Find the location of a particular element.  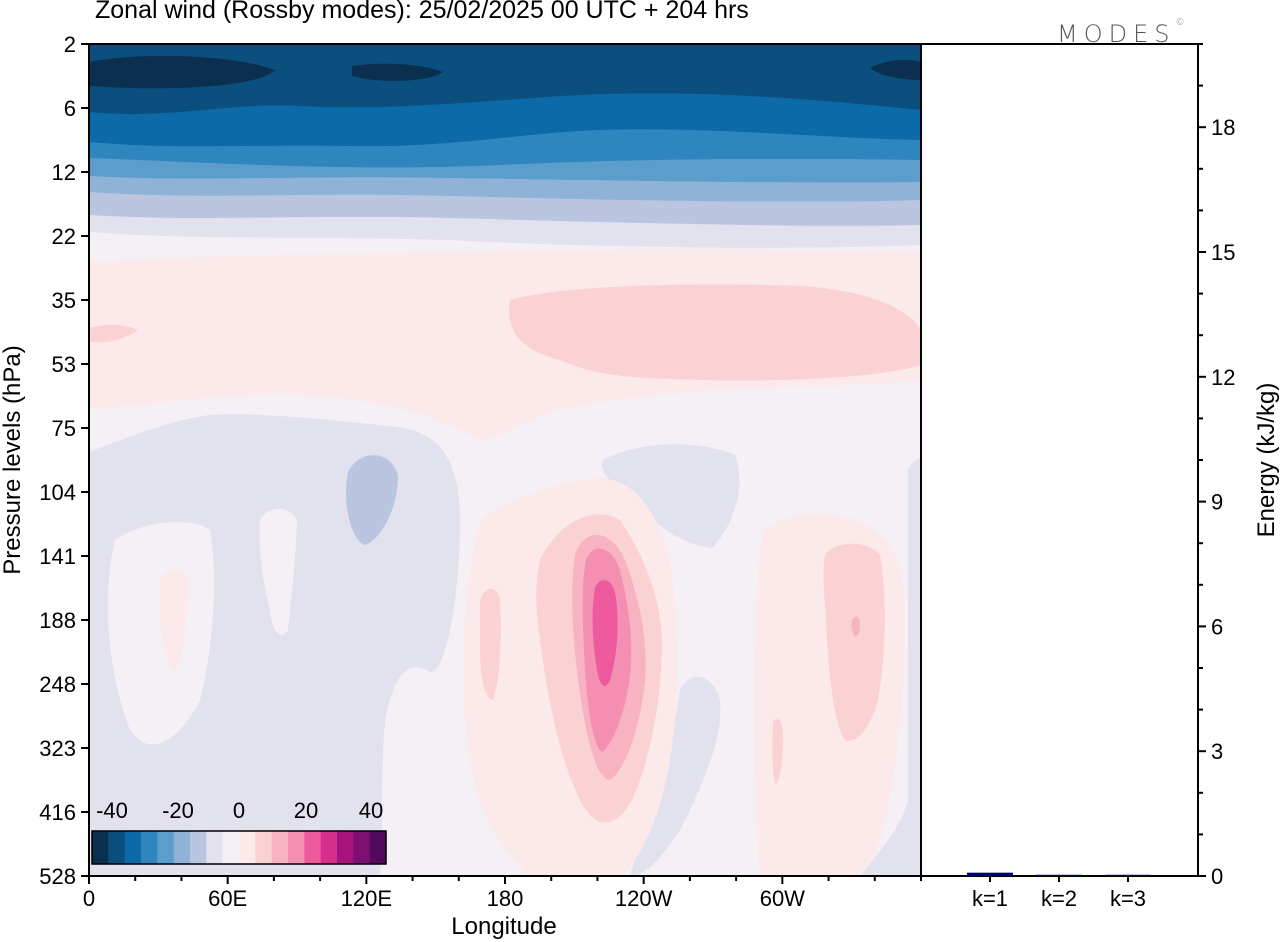

colorbar: -40 -20 0 20 40 is located at coordinates (239, 831).